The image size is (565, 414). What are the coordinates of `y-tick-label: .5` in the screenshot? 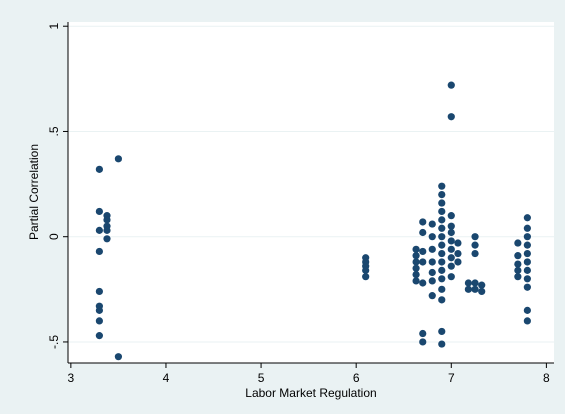 It's located at (54, 131).